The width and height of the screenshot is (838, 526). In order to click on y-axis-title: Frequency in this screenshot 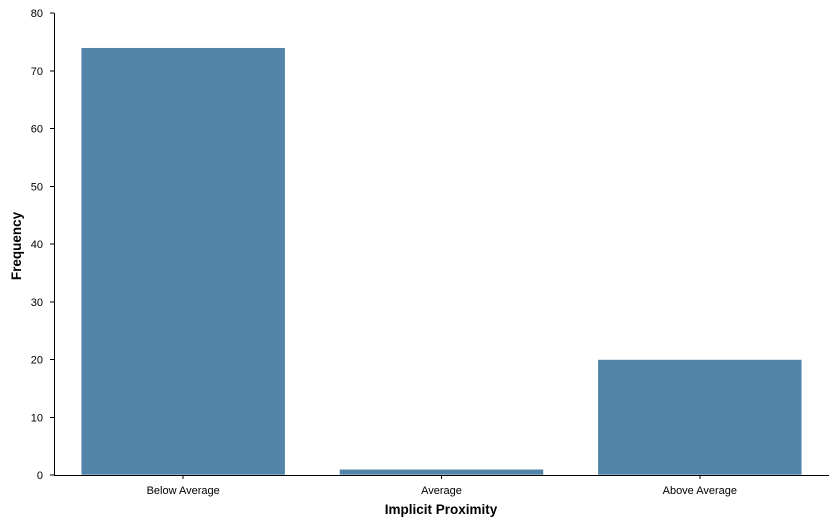, I will do `click(16, 245)`.